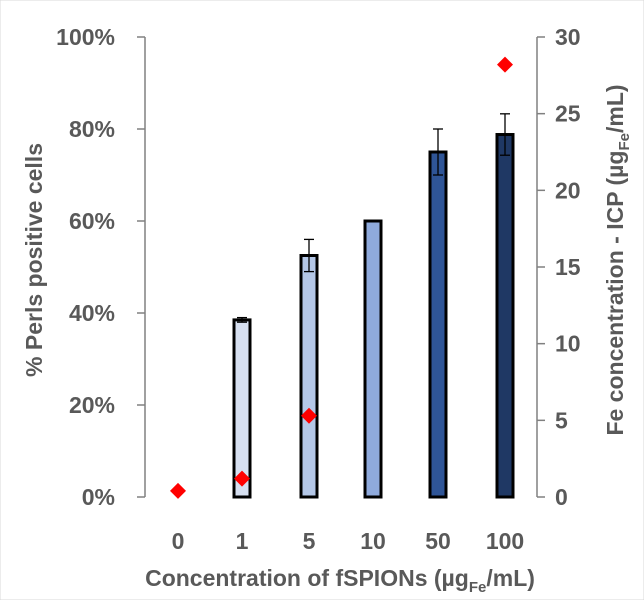 This screenshot has width=644, height=600. I want to click on left-tick-label: 40%, so click(92, 313).